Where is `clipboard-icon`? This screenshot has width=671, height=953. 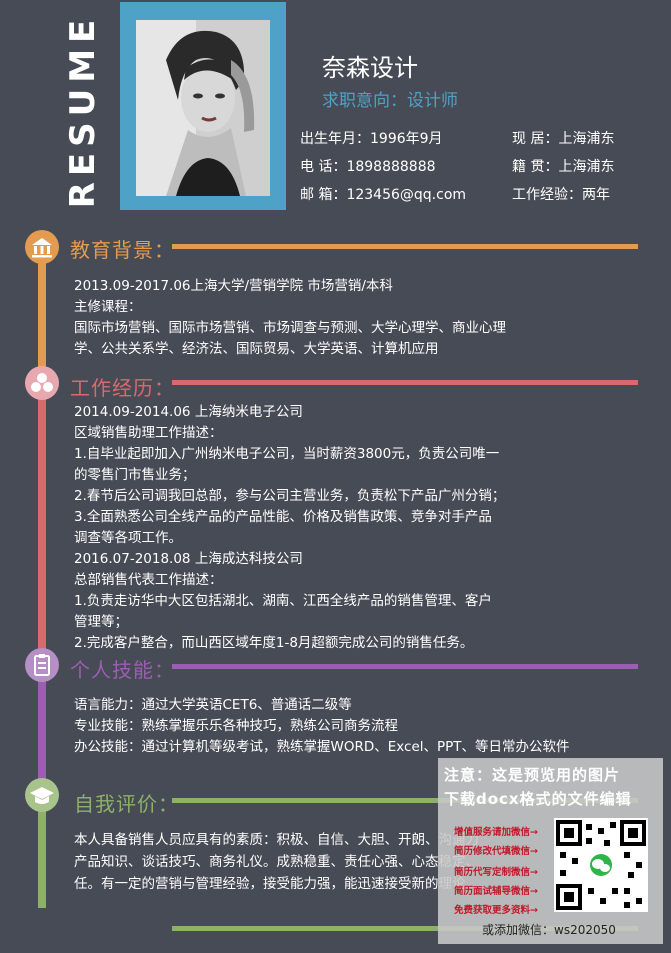
clipboard-icon is located at coordinates (42, 665).